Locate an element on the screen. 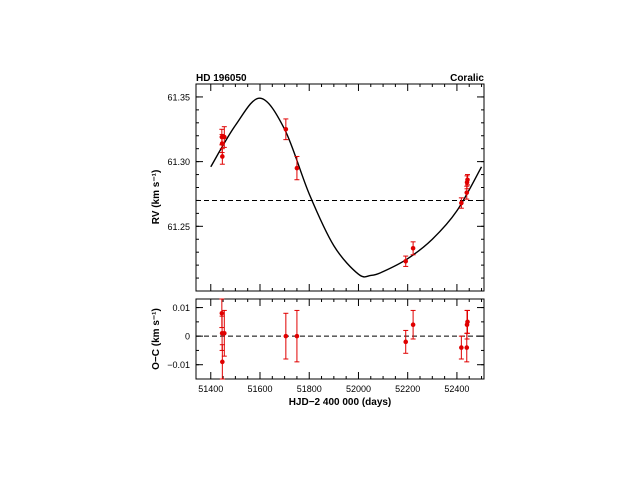 This screenshot has width=640, height=480. rv-y-tick-label: 61.30 is located at coordinates (178, 162).